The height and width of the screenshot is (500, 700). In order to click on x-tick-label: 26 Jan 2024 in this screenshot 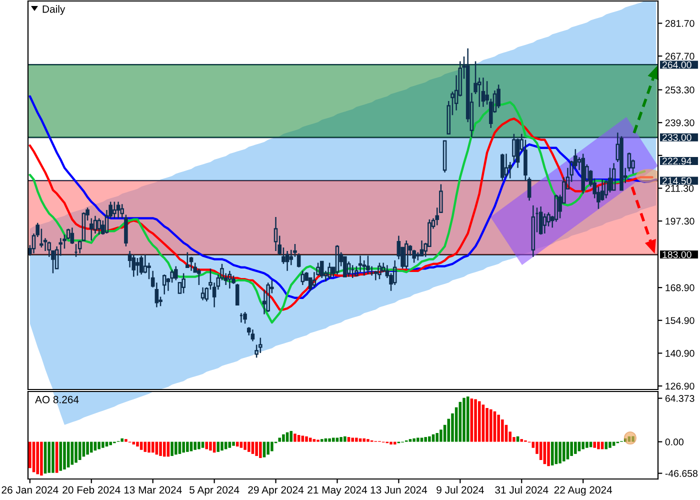, I will do `click(30, 490)`.